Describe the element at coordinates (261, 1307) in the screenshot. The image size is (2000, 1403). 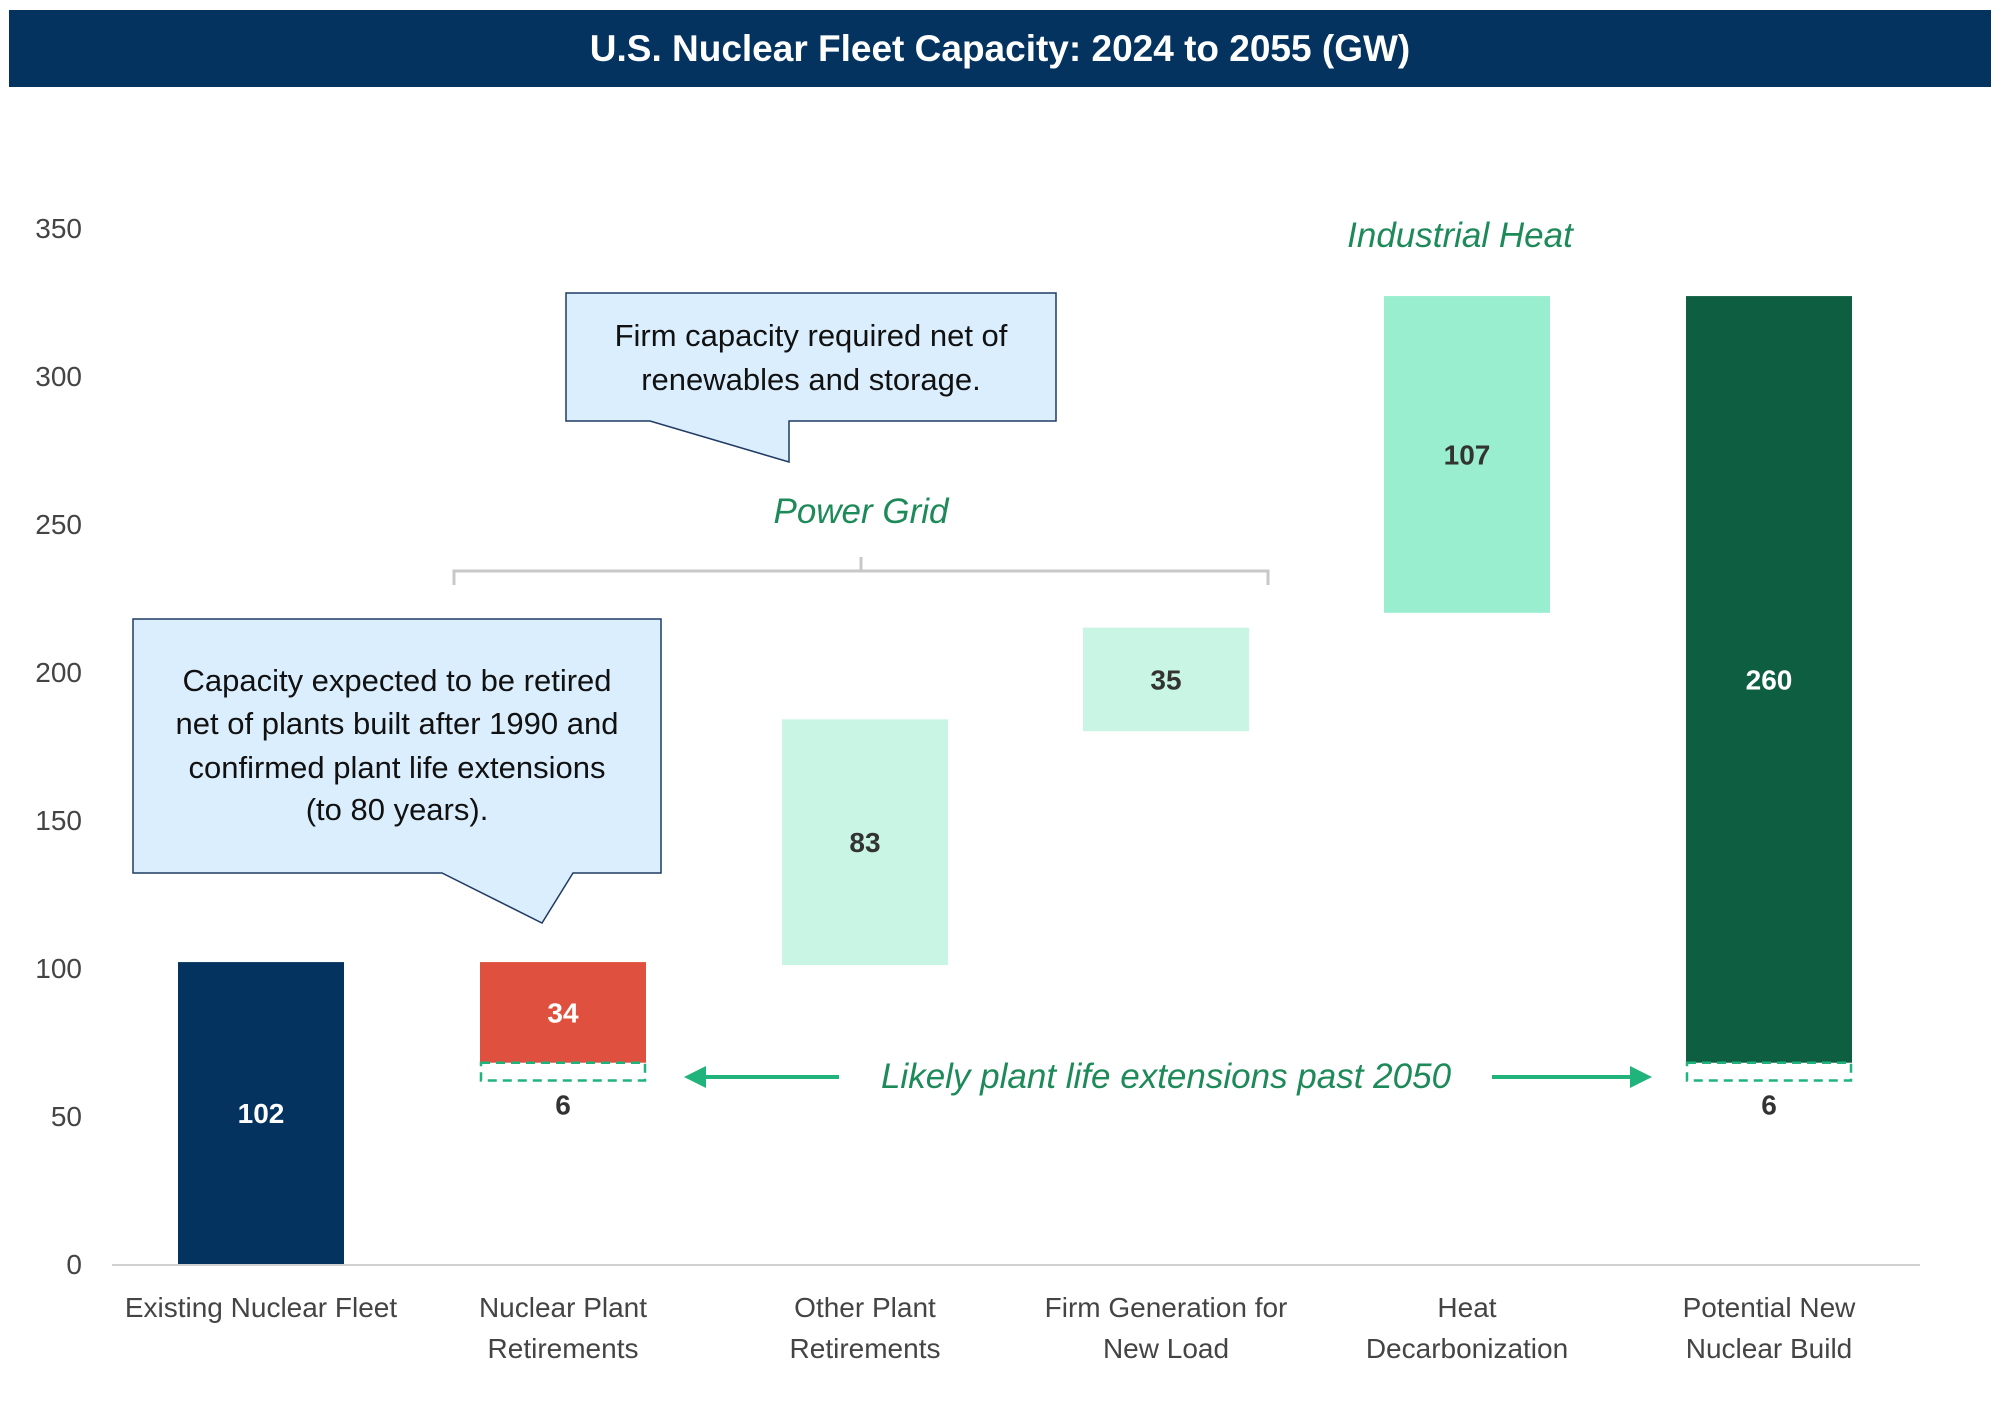
I see `x-category-label: Existing Nuclear Fleet` at that location.